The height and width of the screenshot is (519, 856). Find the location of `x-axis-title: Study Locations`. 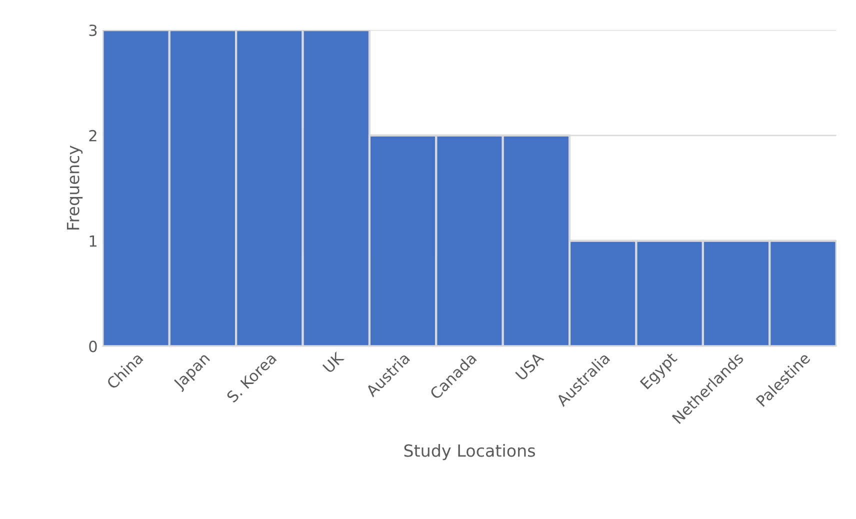

x-axis-title: Study Locations is located at coordinates (469, 452).